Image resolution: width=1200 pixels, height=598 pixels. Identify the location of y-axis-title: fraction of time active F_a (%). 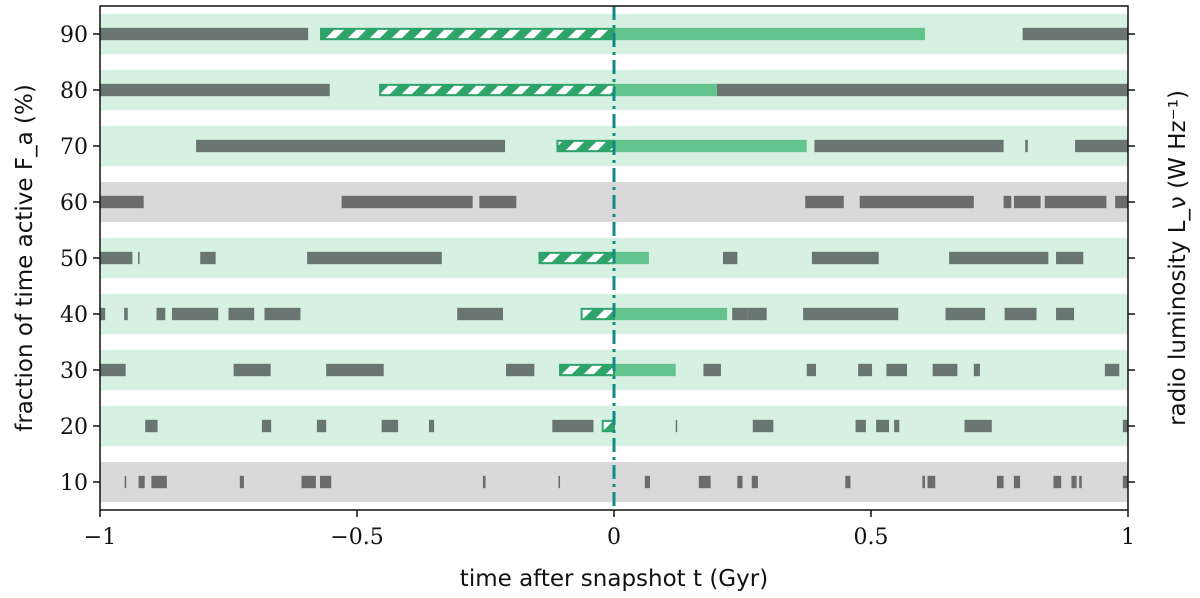
(25, 258).